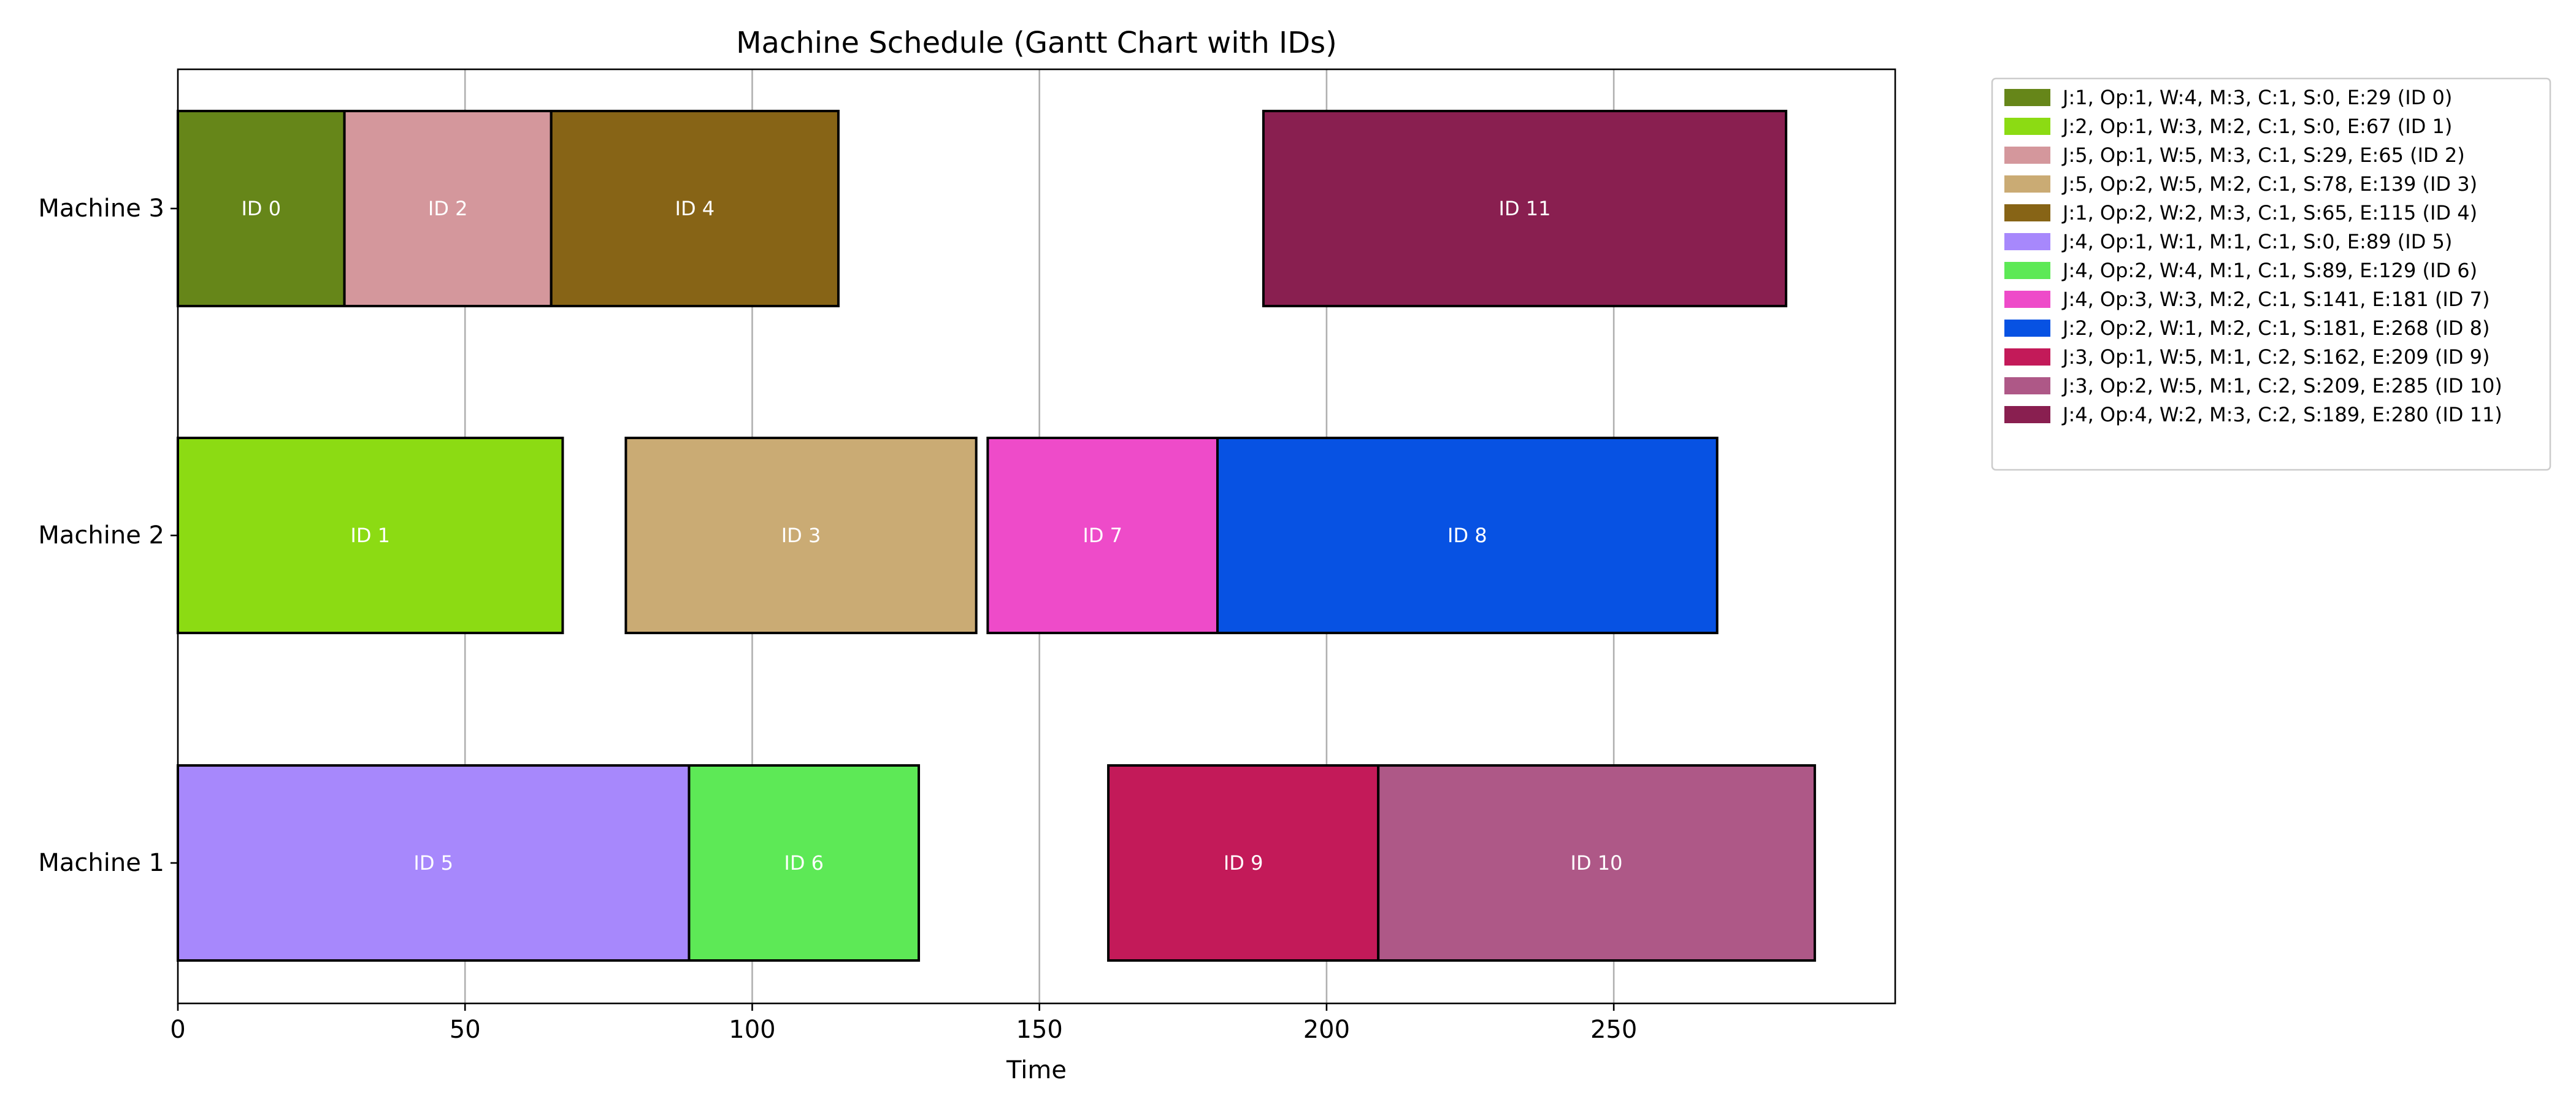 The height and width of the screenshot is (1104, 2576). What do you see at coordinates (101, 208) in the screenshot?
I see `y-tick-label: Machine 3` at bounding box center [101, 208].